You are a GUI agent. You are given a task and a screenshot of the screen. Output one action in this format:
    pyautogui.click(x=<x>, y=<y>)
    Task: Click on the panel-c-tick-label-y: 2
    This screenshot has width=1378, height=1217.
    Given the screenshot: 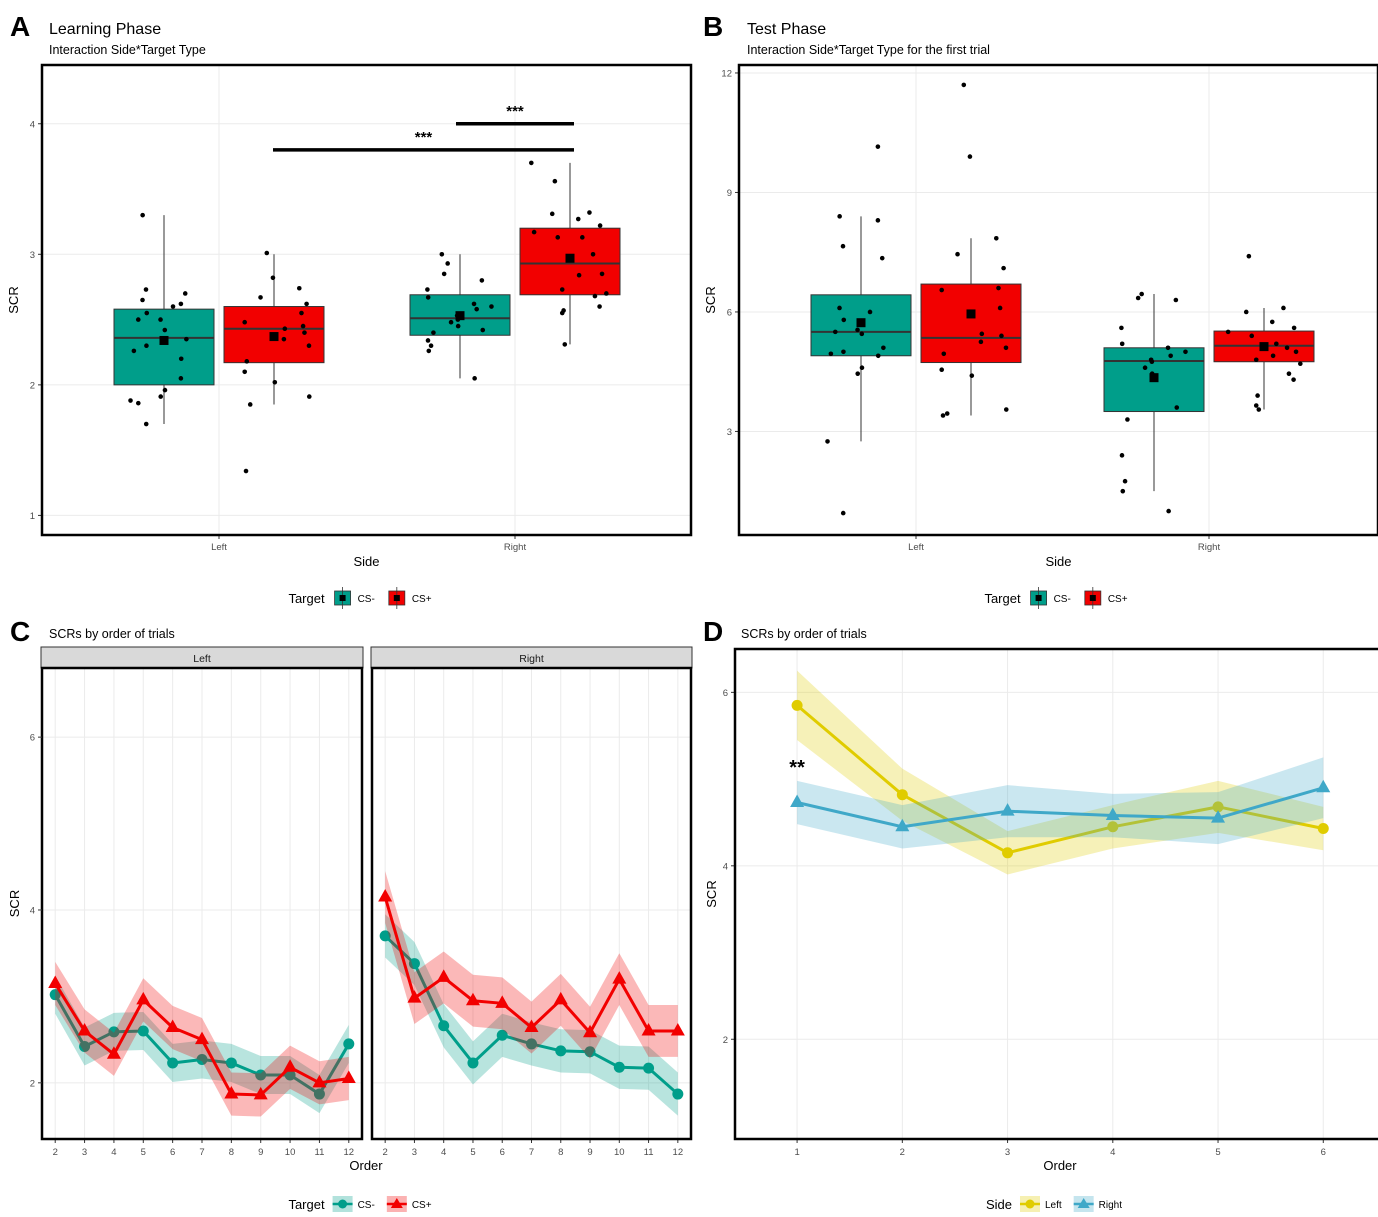 What is the action you would take?
    pyautogui.click(x=32, y=1083)
    